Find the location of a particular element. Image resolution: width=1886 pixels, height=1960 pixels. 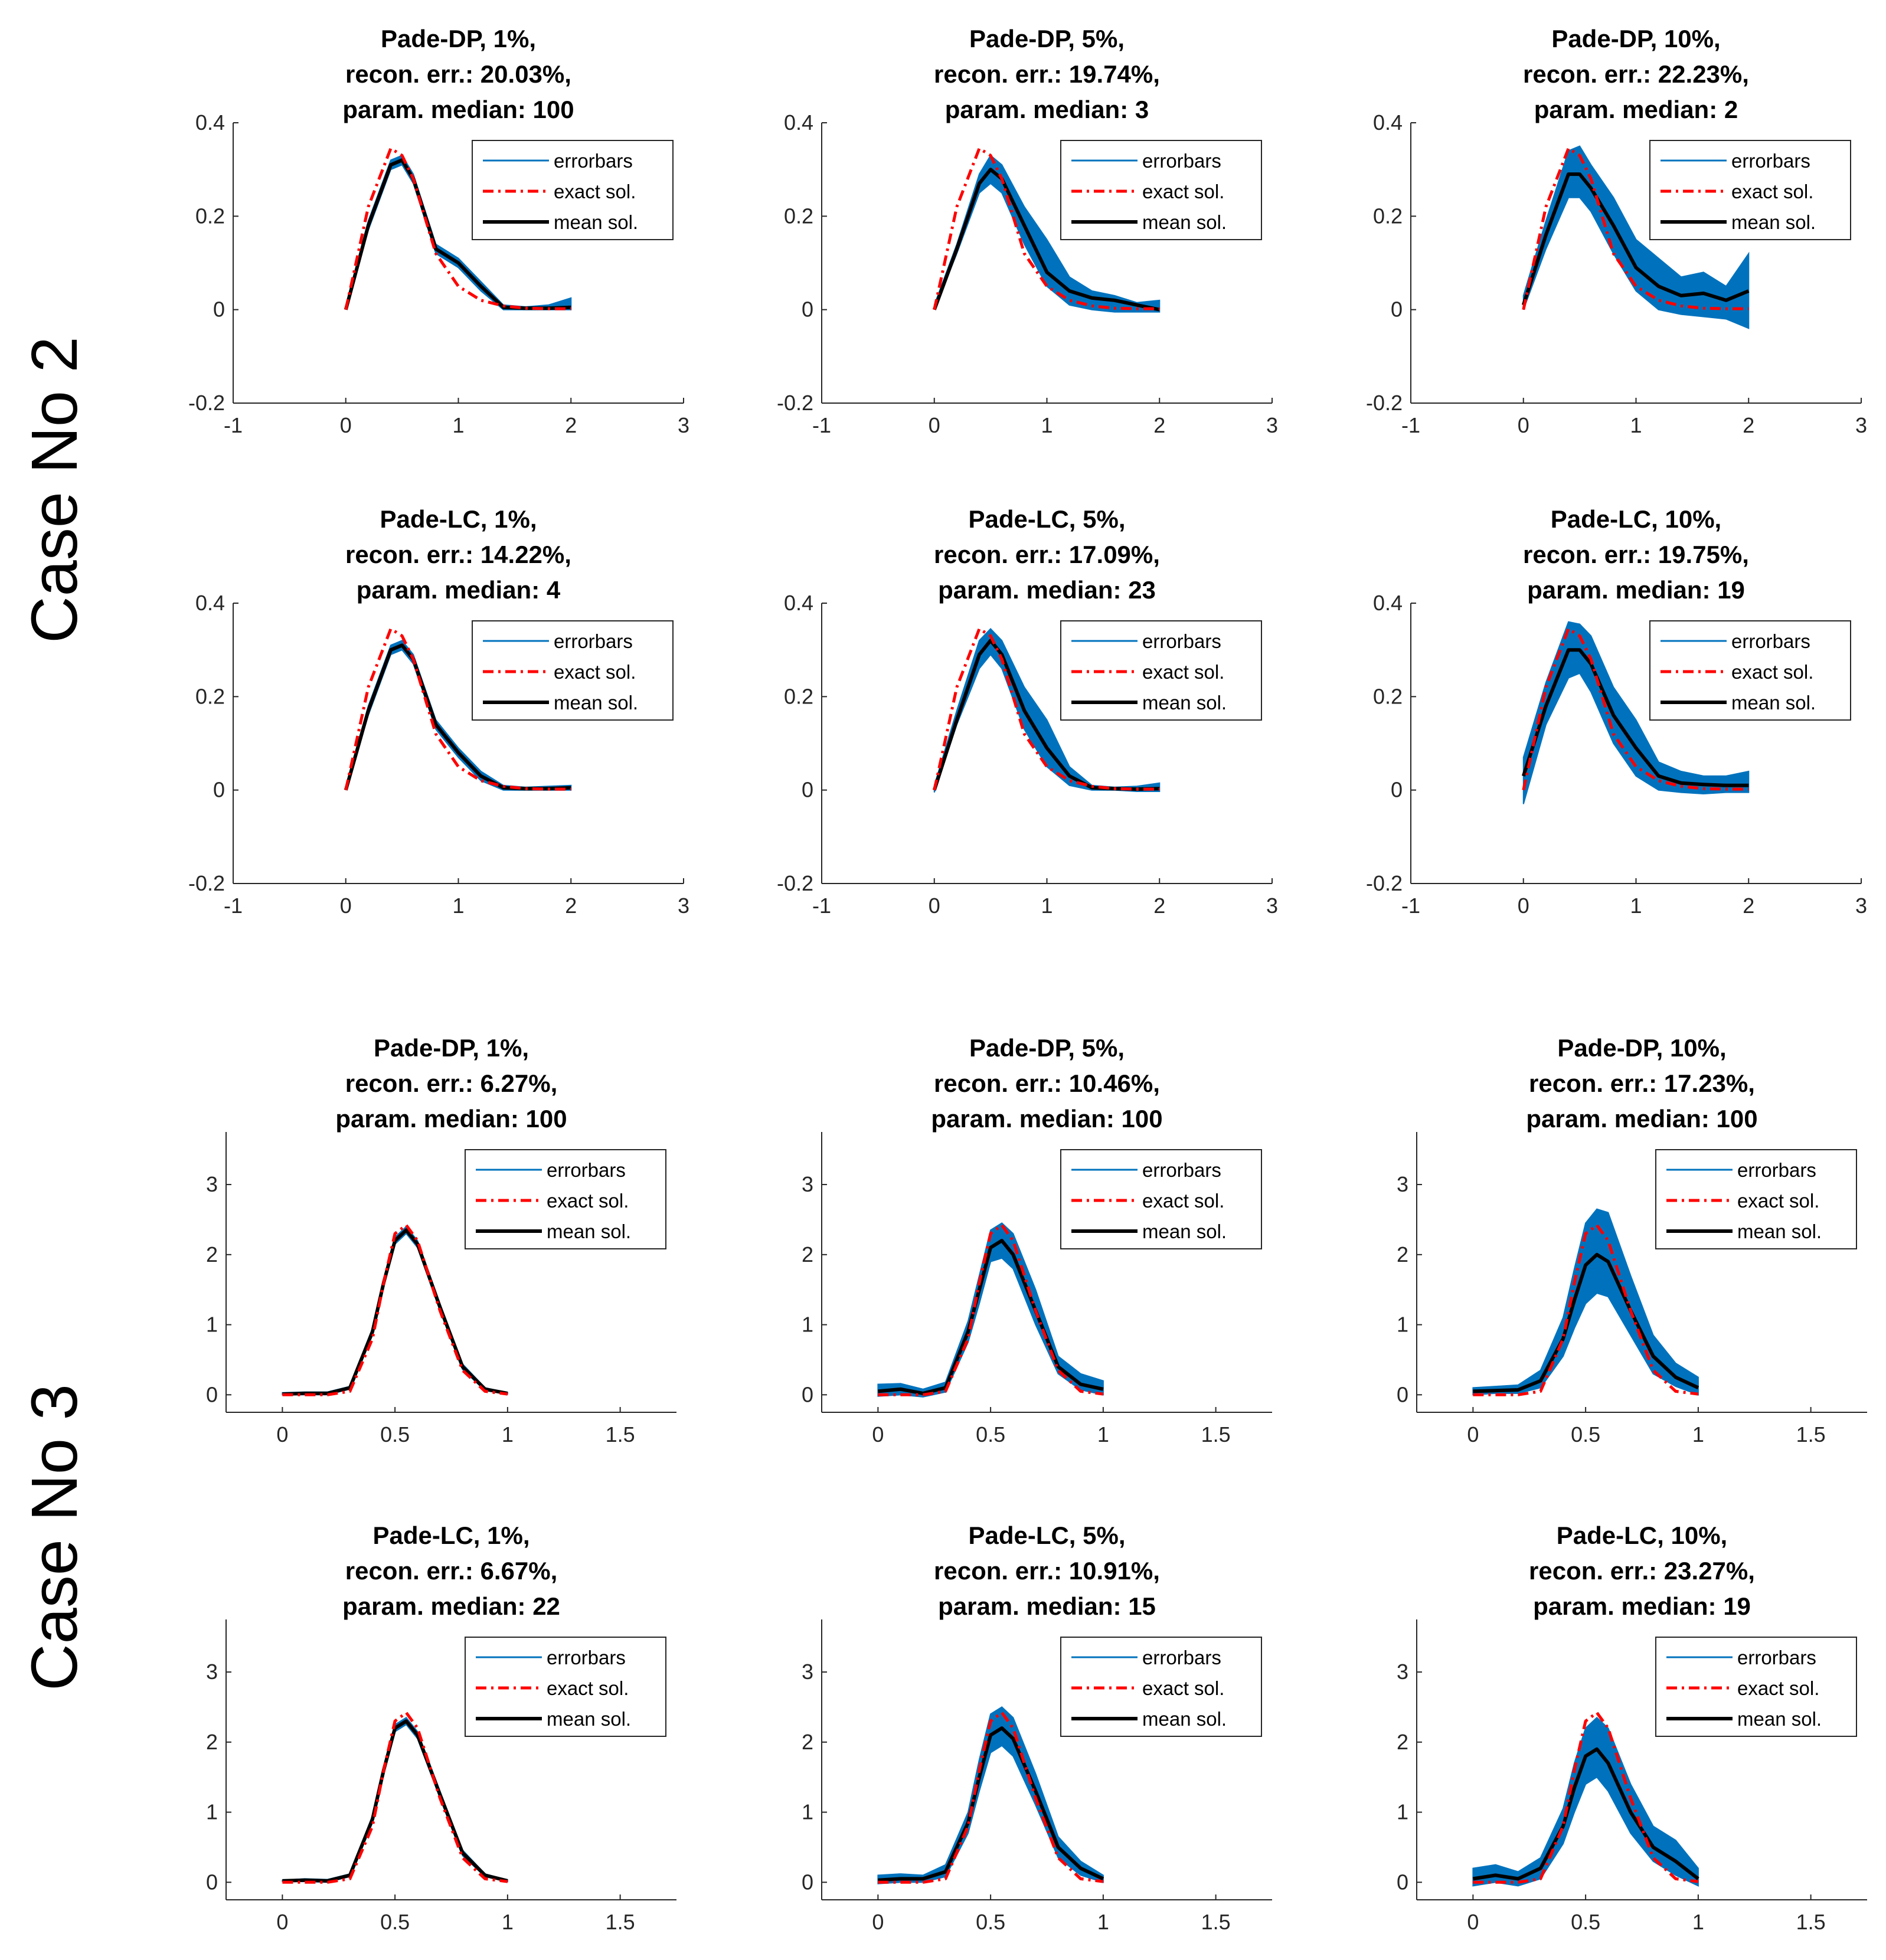

panel-title-line: param. median: 15 is located at coordinates (1047, 1606).